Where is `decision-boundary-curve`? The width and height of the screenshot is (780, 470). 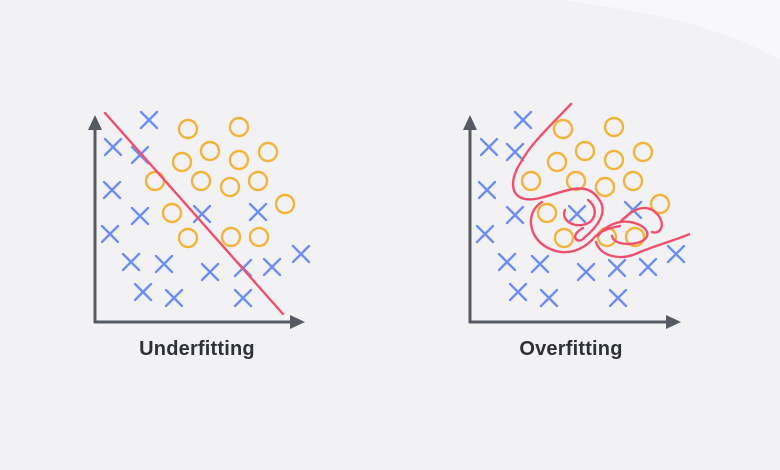 decision-boundary-curve is located at coordinates (600, 180).